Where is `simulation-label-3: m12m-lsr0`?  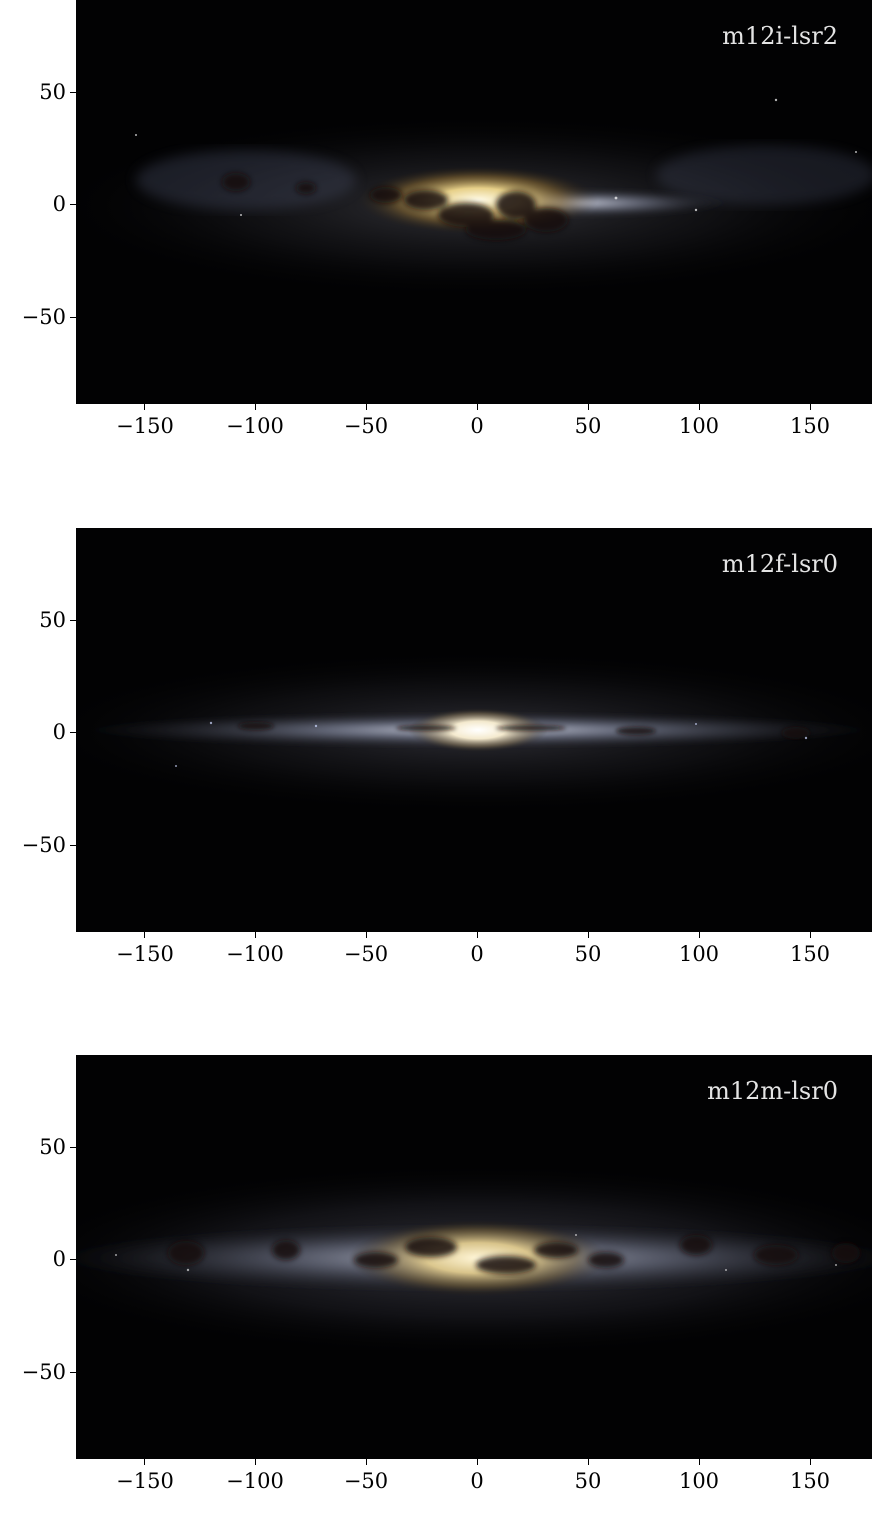 simulation-label-3: m12m-lsr0 is located at coordinates (772, 1091).